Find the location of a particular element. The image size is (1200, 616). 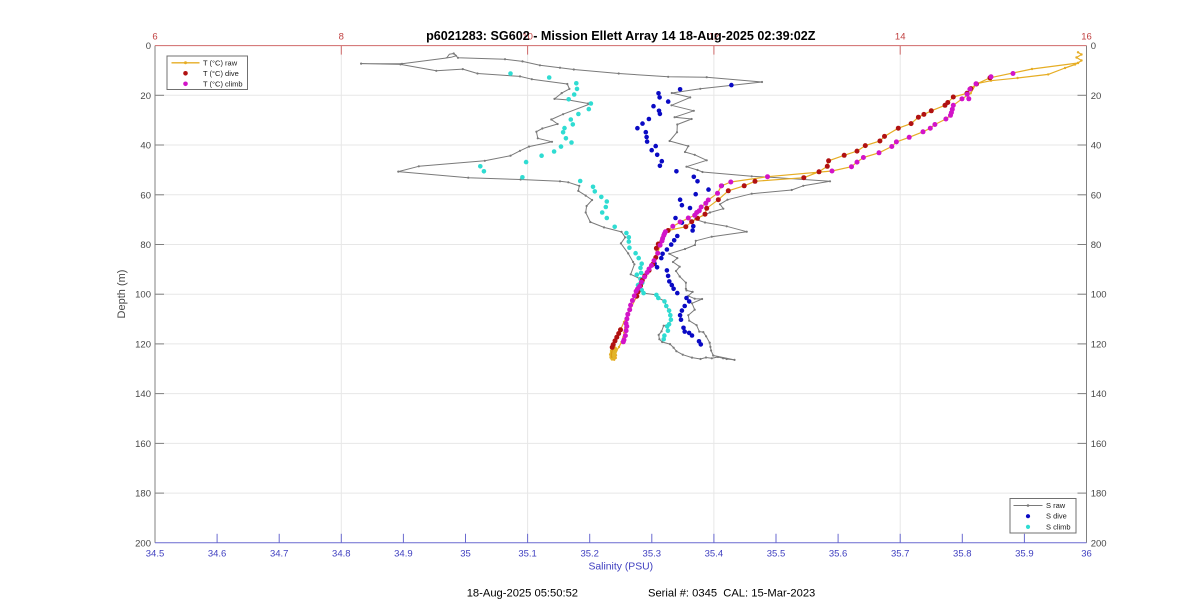

svg-text: 35.5 is located at coordinates (776, 554).